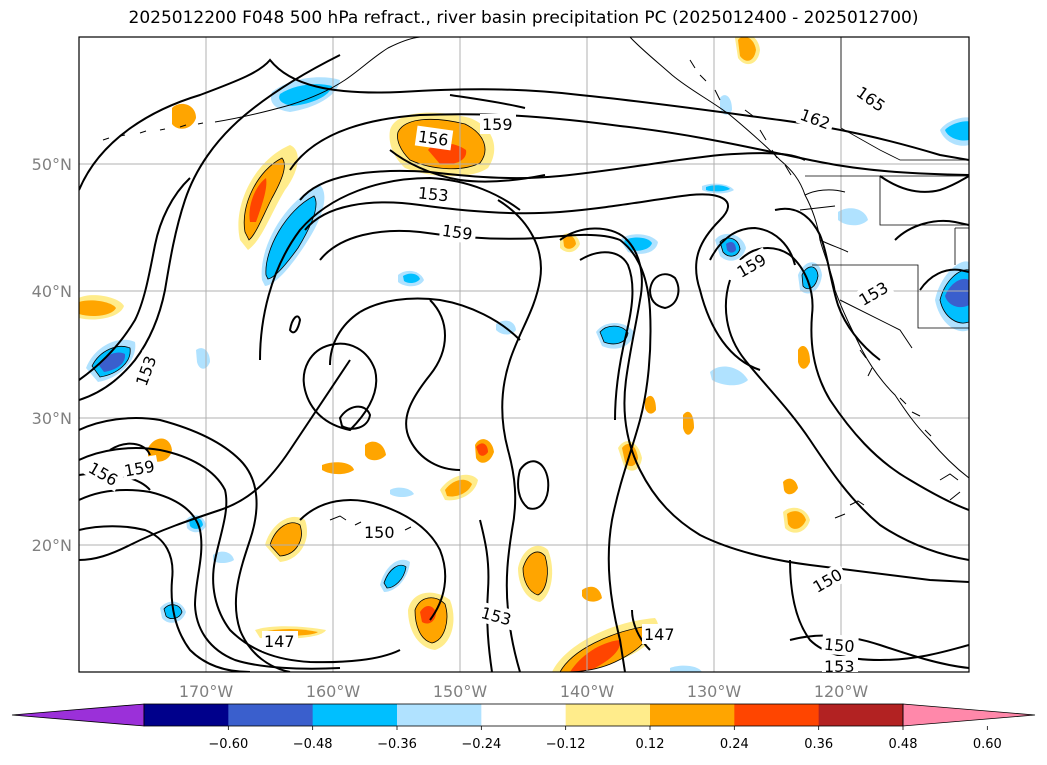  Describe the element at coordinates (228, 744) in the screenshot. I see `colorbar-tick-label: −0.60` at that location.